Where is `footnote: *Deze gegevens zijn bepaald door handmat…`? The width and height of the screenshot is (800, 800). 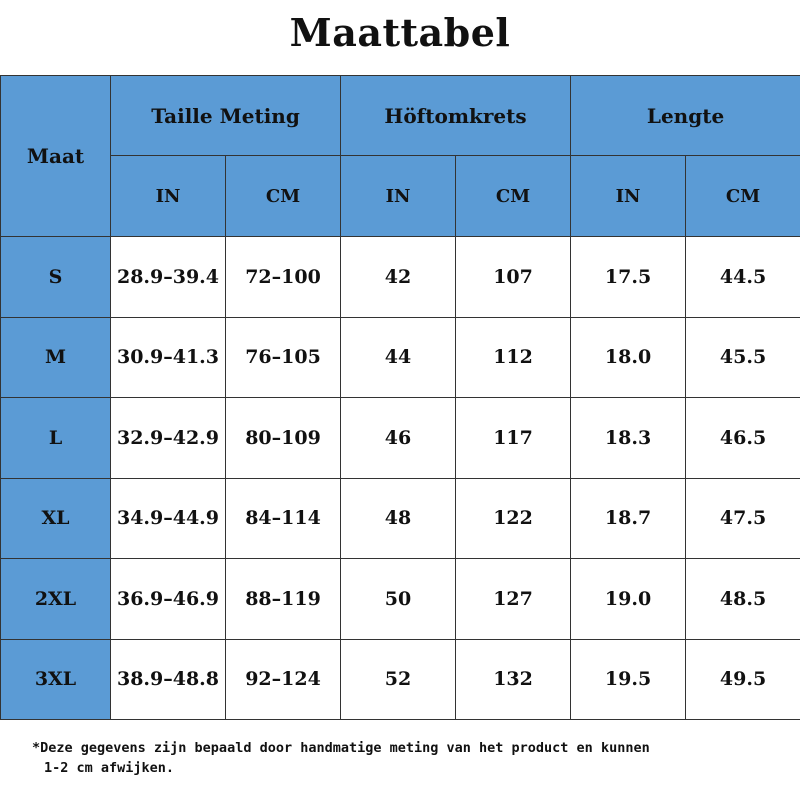
footnote: *Deze gegevens zijn bepaald door handmat… is located at coordinates (402, 758).